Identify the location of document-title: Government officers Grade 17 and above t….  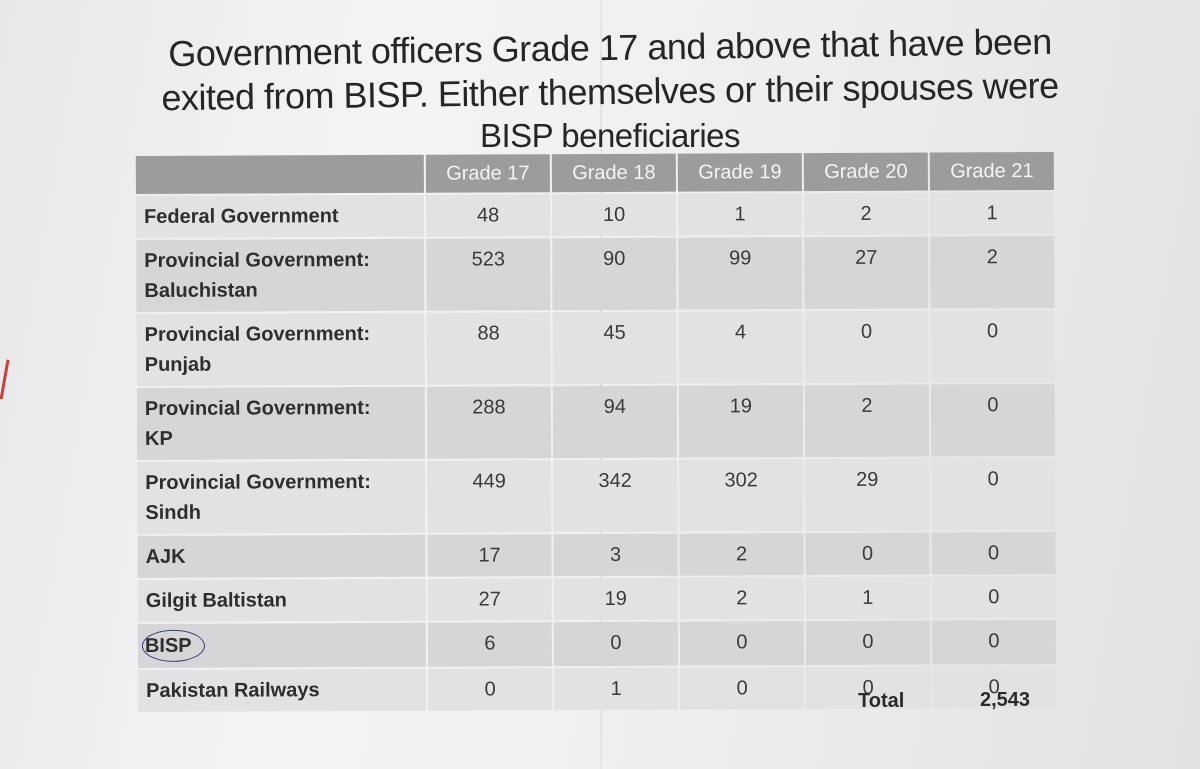
(610, 89).